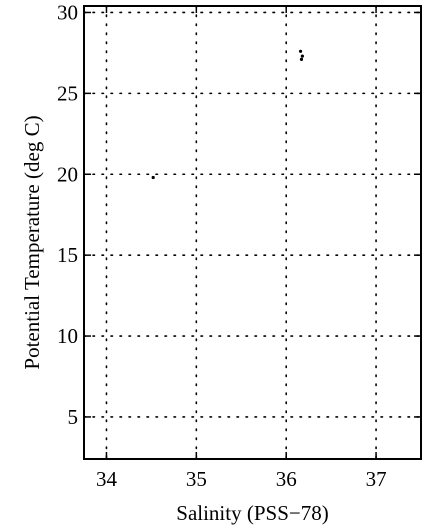 This screenshot has width=432, height=529. What do you see at coordinates (67, 93) in the screenshot?
I see `y-tick-label: 25` at bounding box center [67, 93].